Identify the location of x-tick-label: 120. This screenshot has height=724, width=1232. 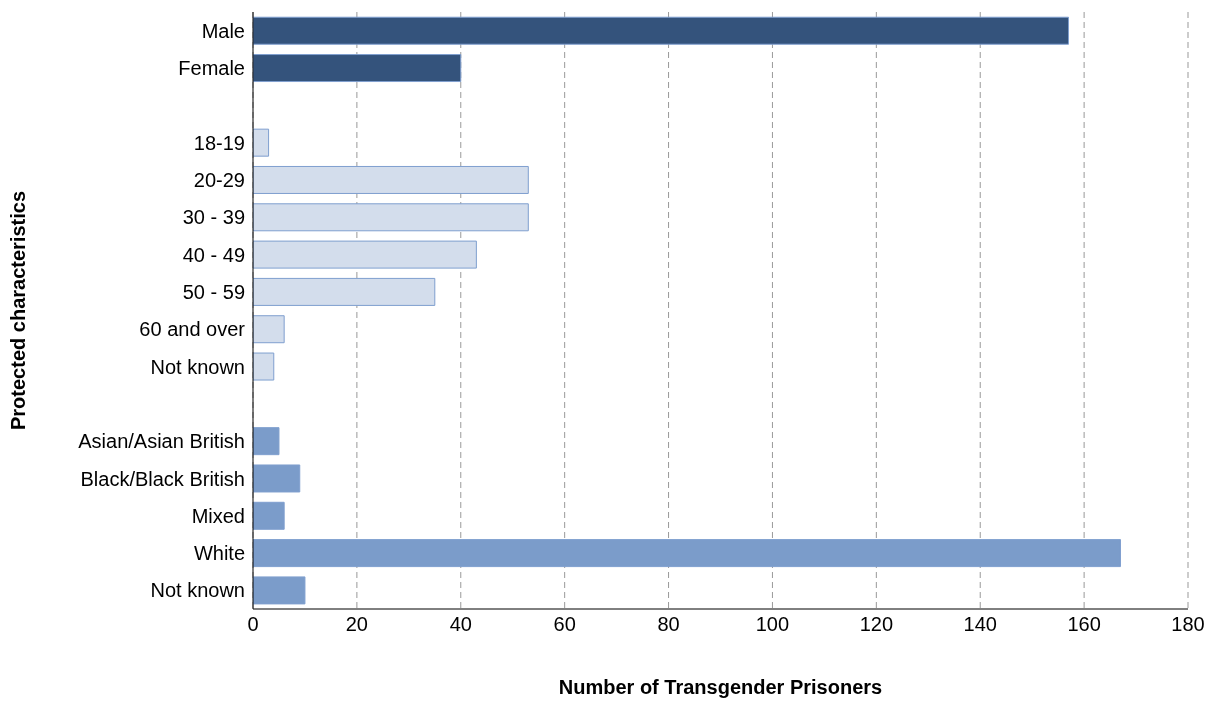
(876, 624).